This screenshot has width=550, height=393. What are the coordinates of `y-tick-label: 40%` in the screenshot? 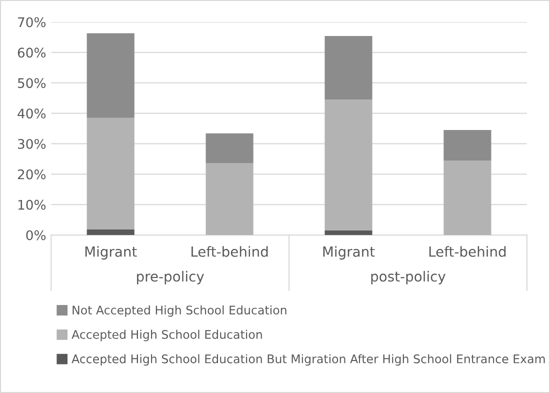 It's located at (32, 113).